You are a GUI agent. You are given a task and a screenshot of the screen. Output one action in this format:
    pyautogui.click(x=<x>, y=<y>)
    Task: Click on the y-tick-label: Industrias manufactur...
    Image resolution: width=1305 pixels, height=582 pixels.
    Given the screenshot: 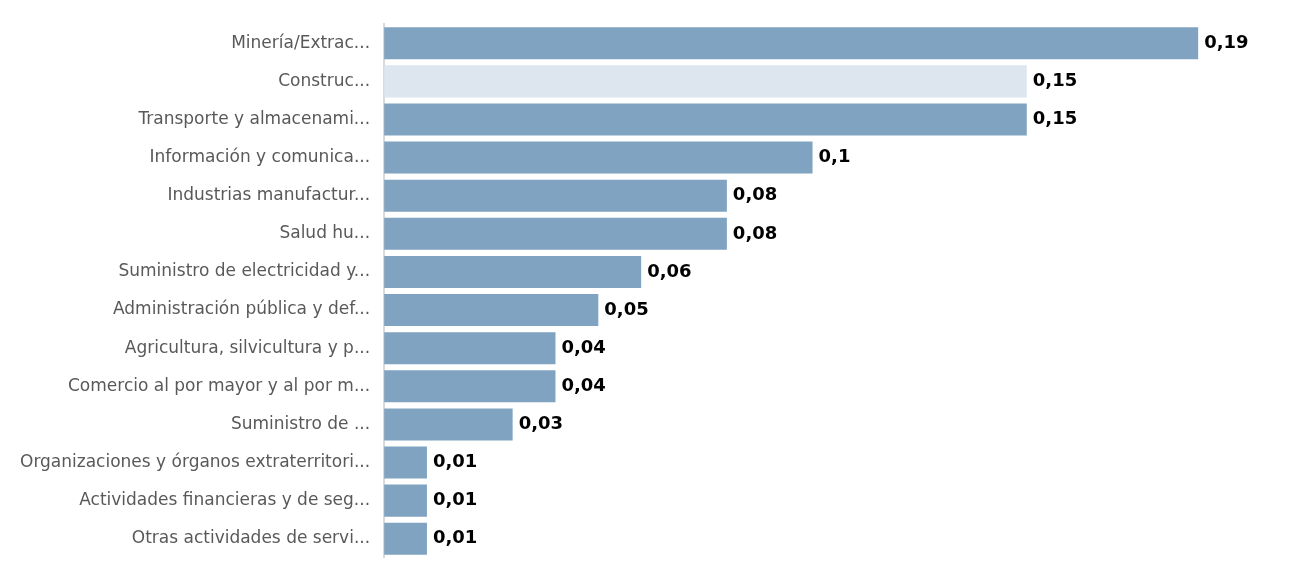 What is the action you would take?
    pyautogui.click(x=269, y=194)
    